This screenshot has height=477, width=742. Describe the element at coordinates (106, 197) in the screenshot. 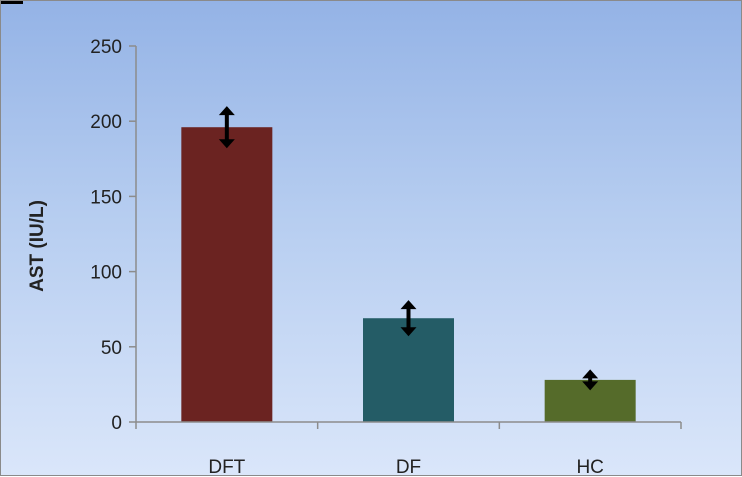

I see `y-tick-label: 150` at that location.